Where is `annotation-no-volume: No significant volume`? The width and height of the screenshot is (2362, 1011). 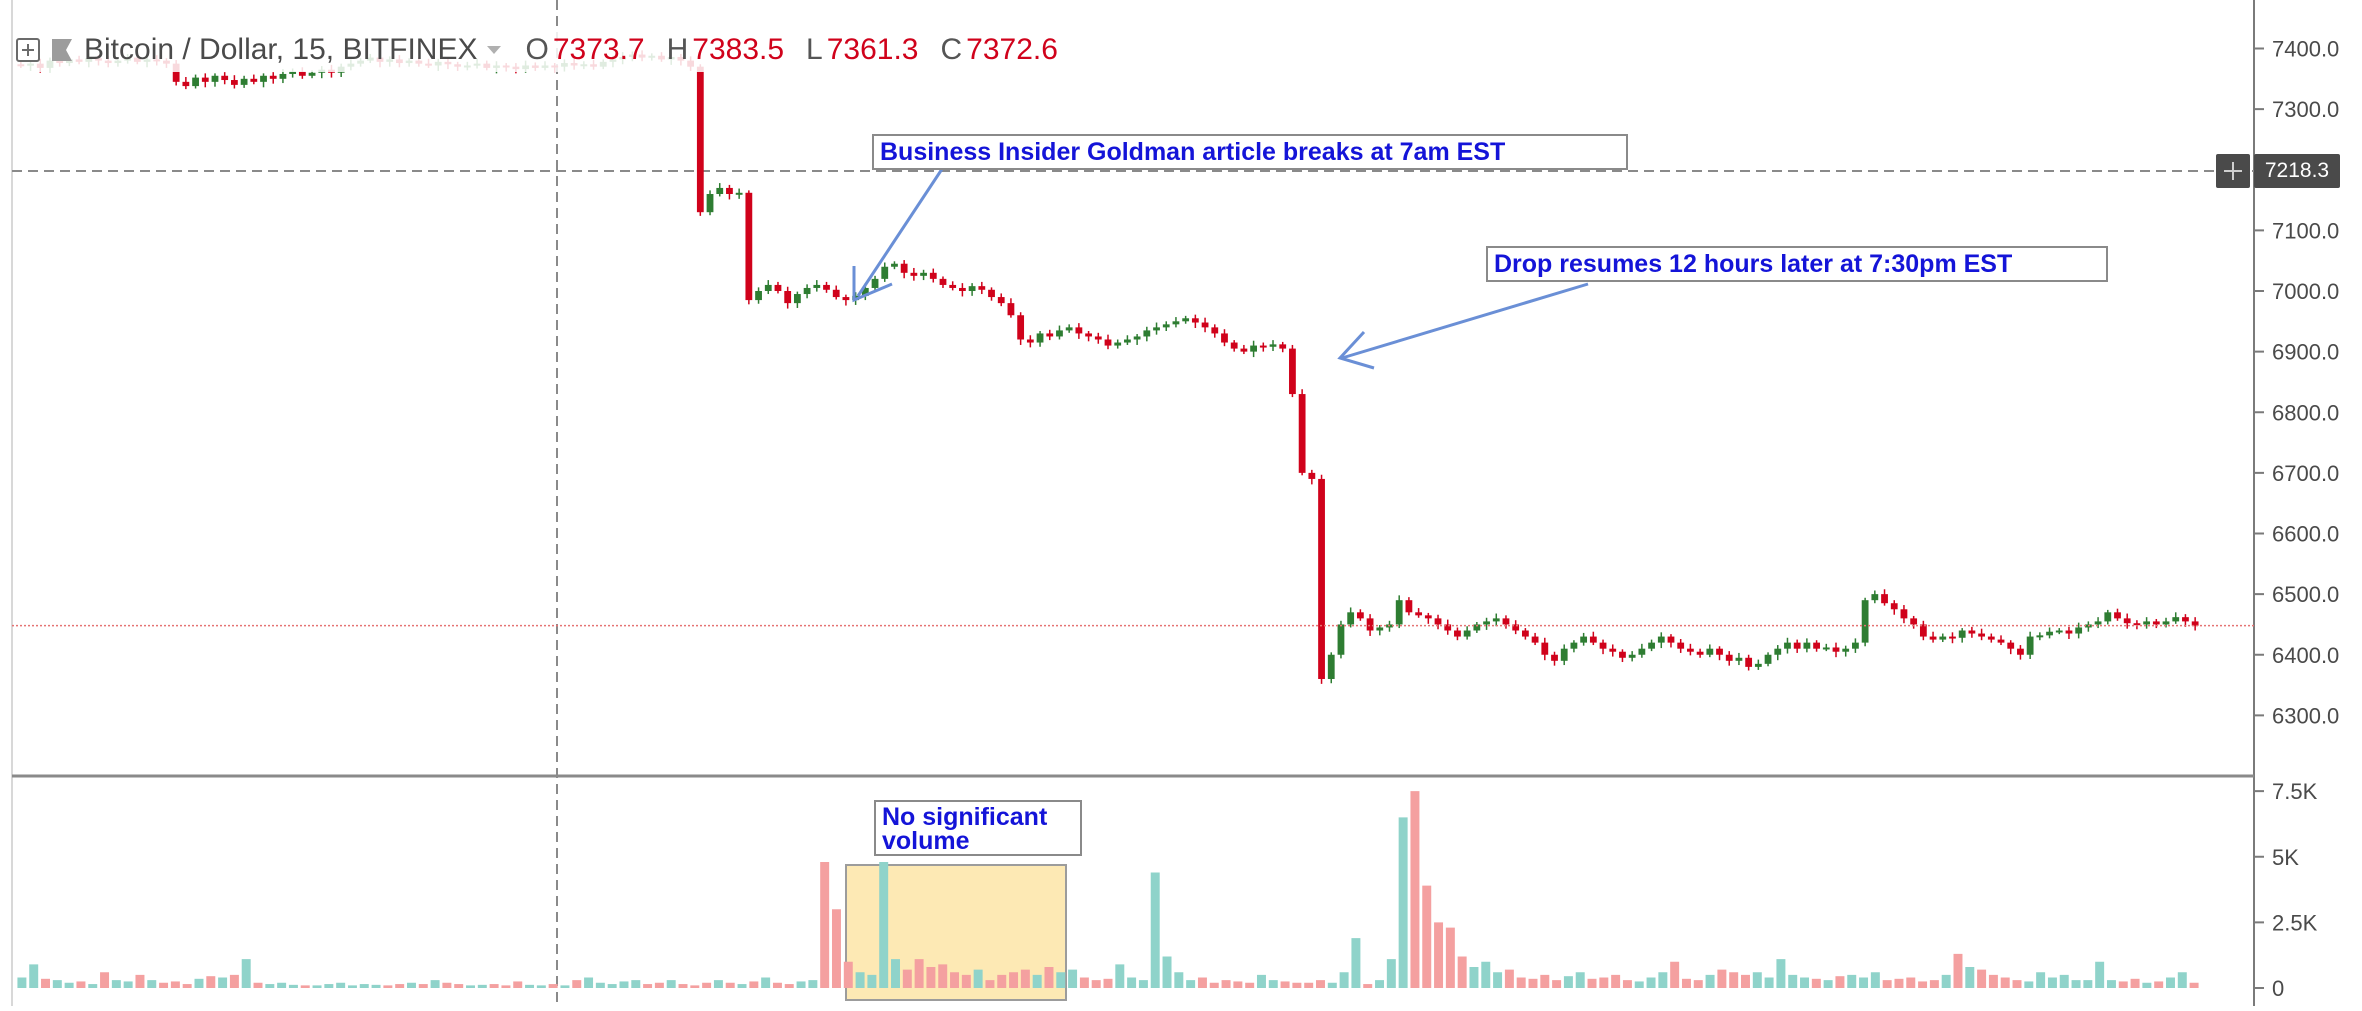
annotation-no-volume: No significant volume is located at coordinates (978, 828).